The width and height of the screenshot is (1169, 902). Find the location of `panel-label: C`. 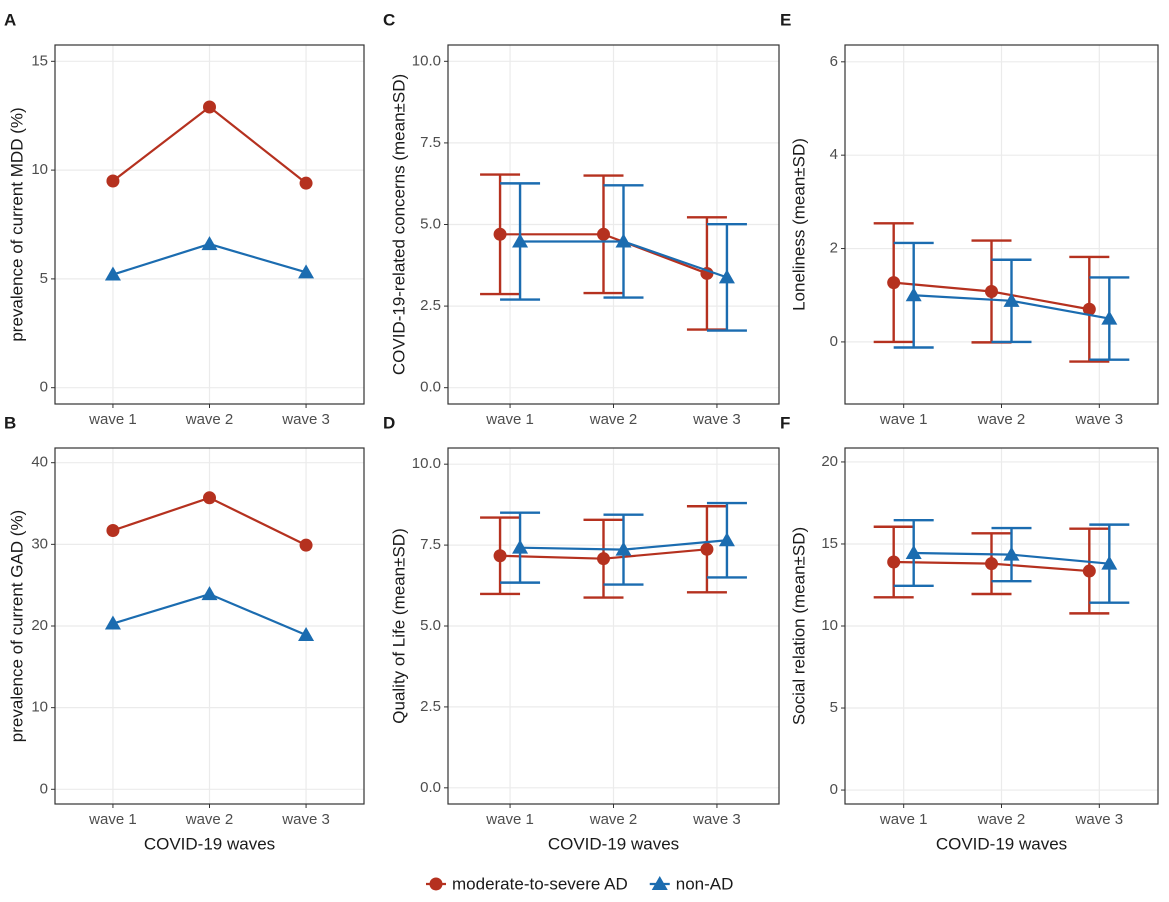

panel-label: C is located at coordinates (389, 19).